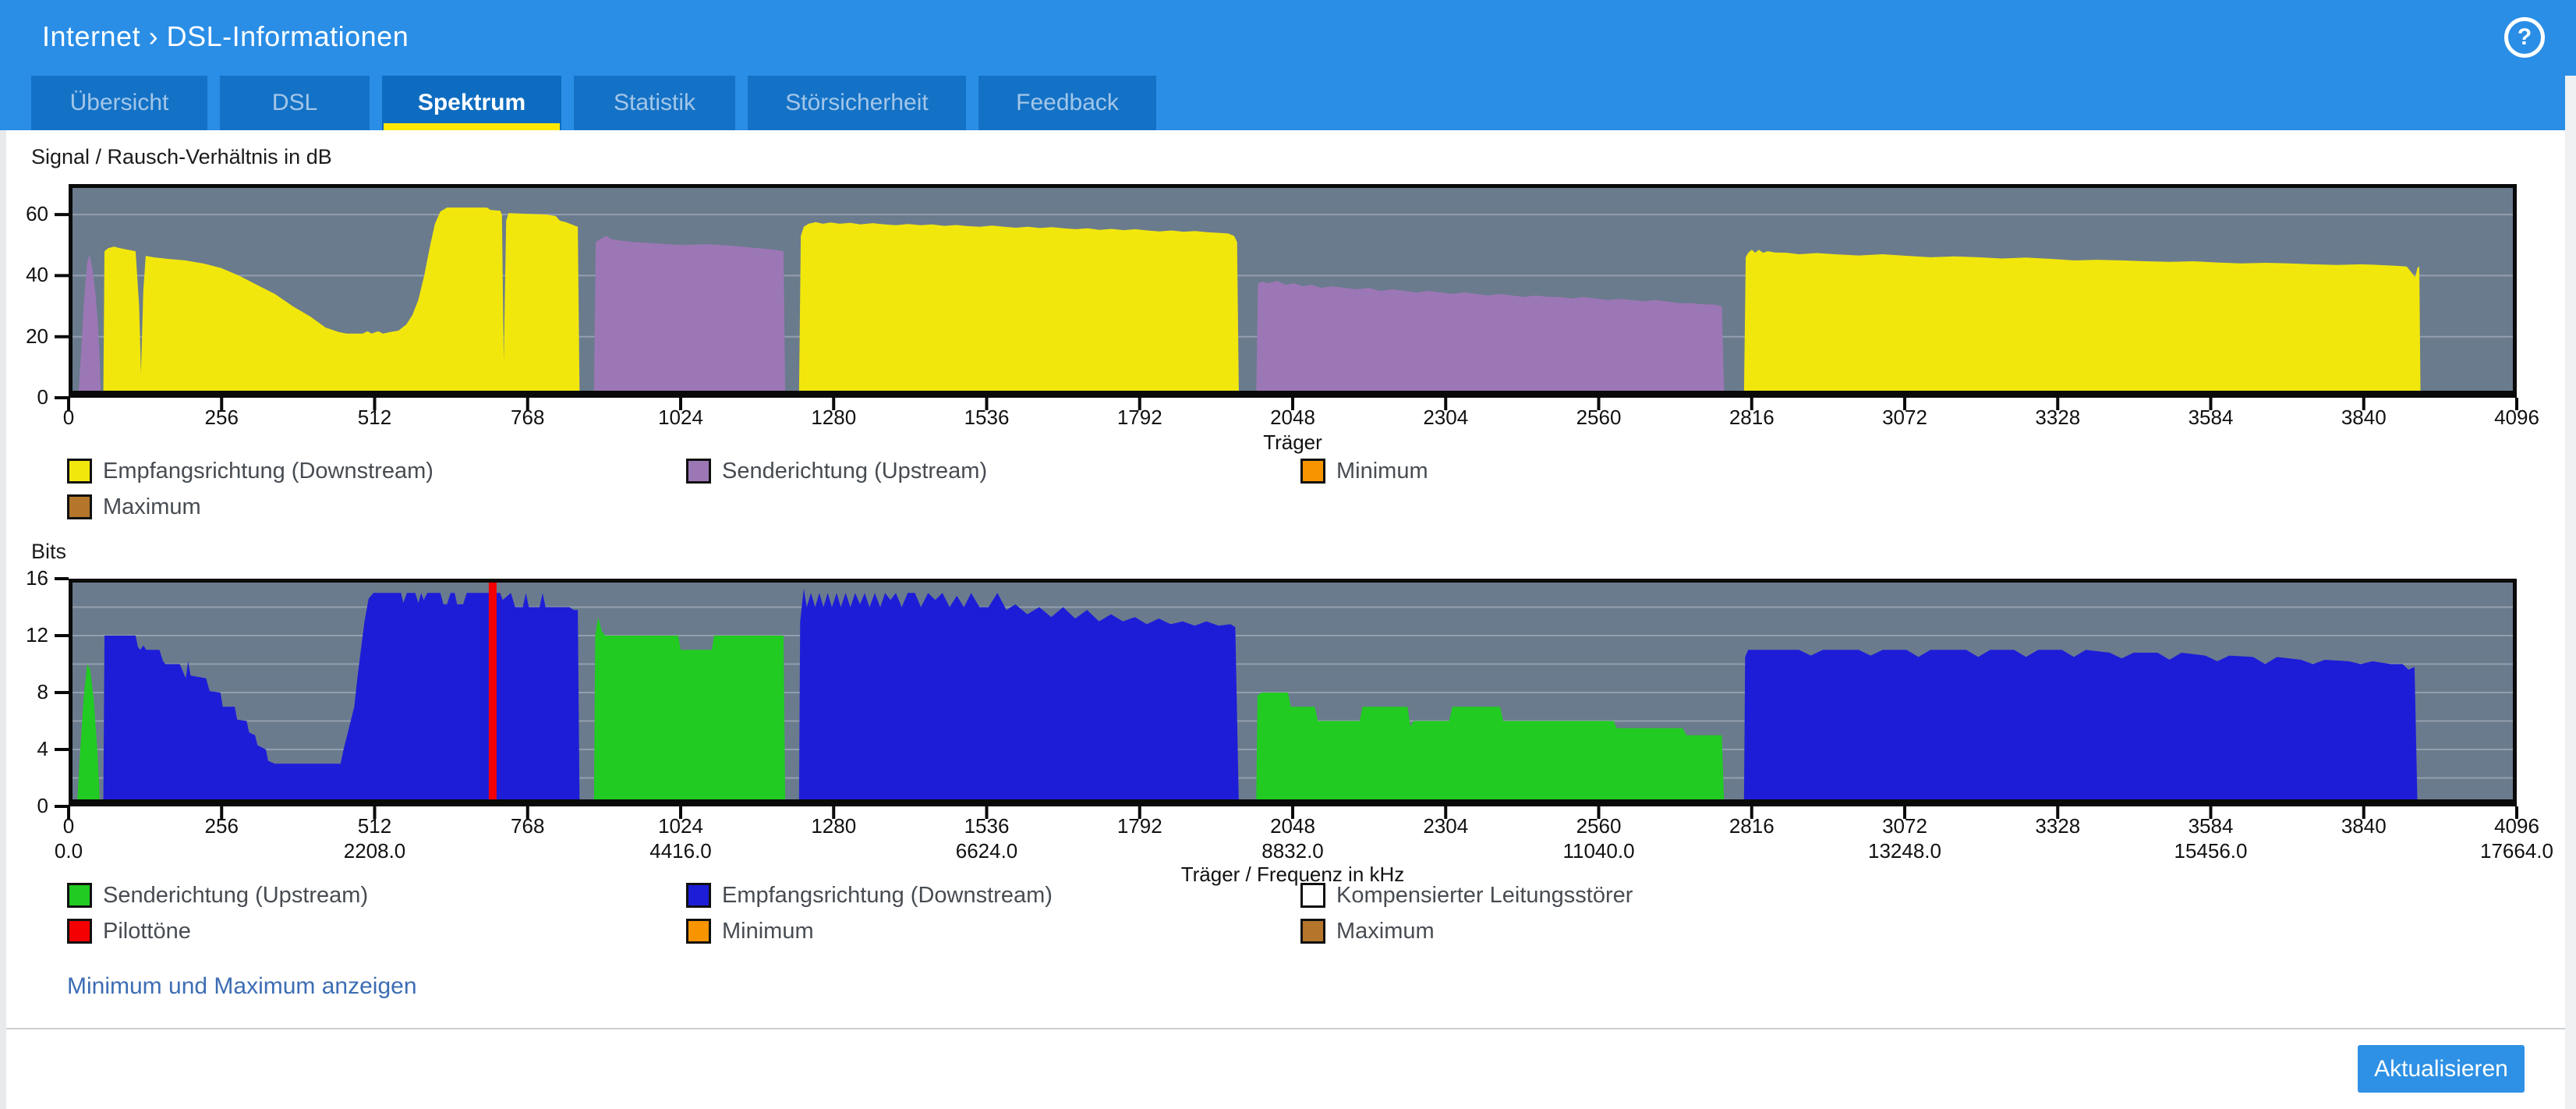 Image resolution: width=2576 pixels, height=1109 pixels. What do you see at coordinates (680, 851) in the screenshot?
I see `x-freq-tick-label: 4416.0` at bounding box center [680, 851].